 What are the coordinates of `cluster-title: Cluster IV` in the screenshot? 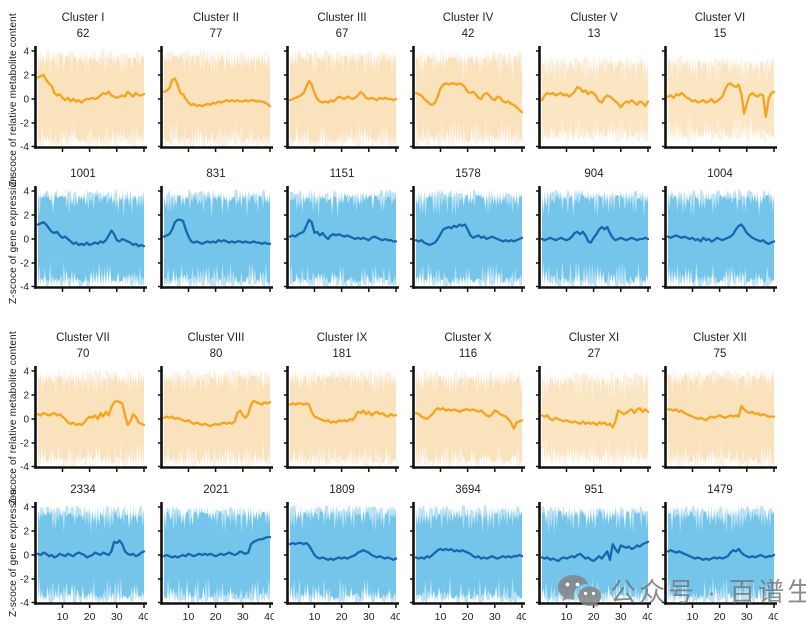 It's located at (468, 18).